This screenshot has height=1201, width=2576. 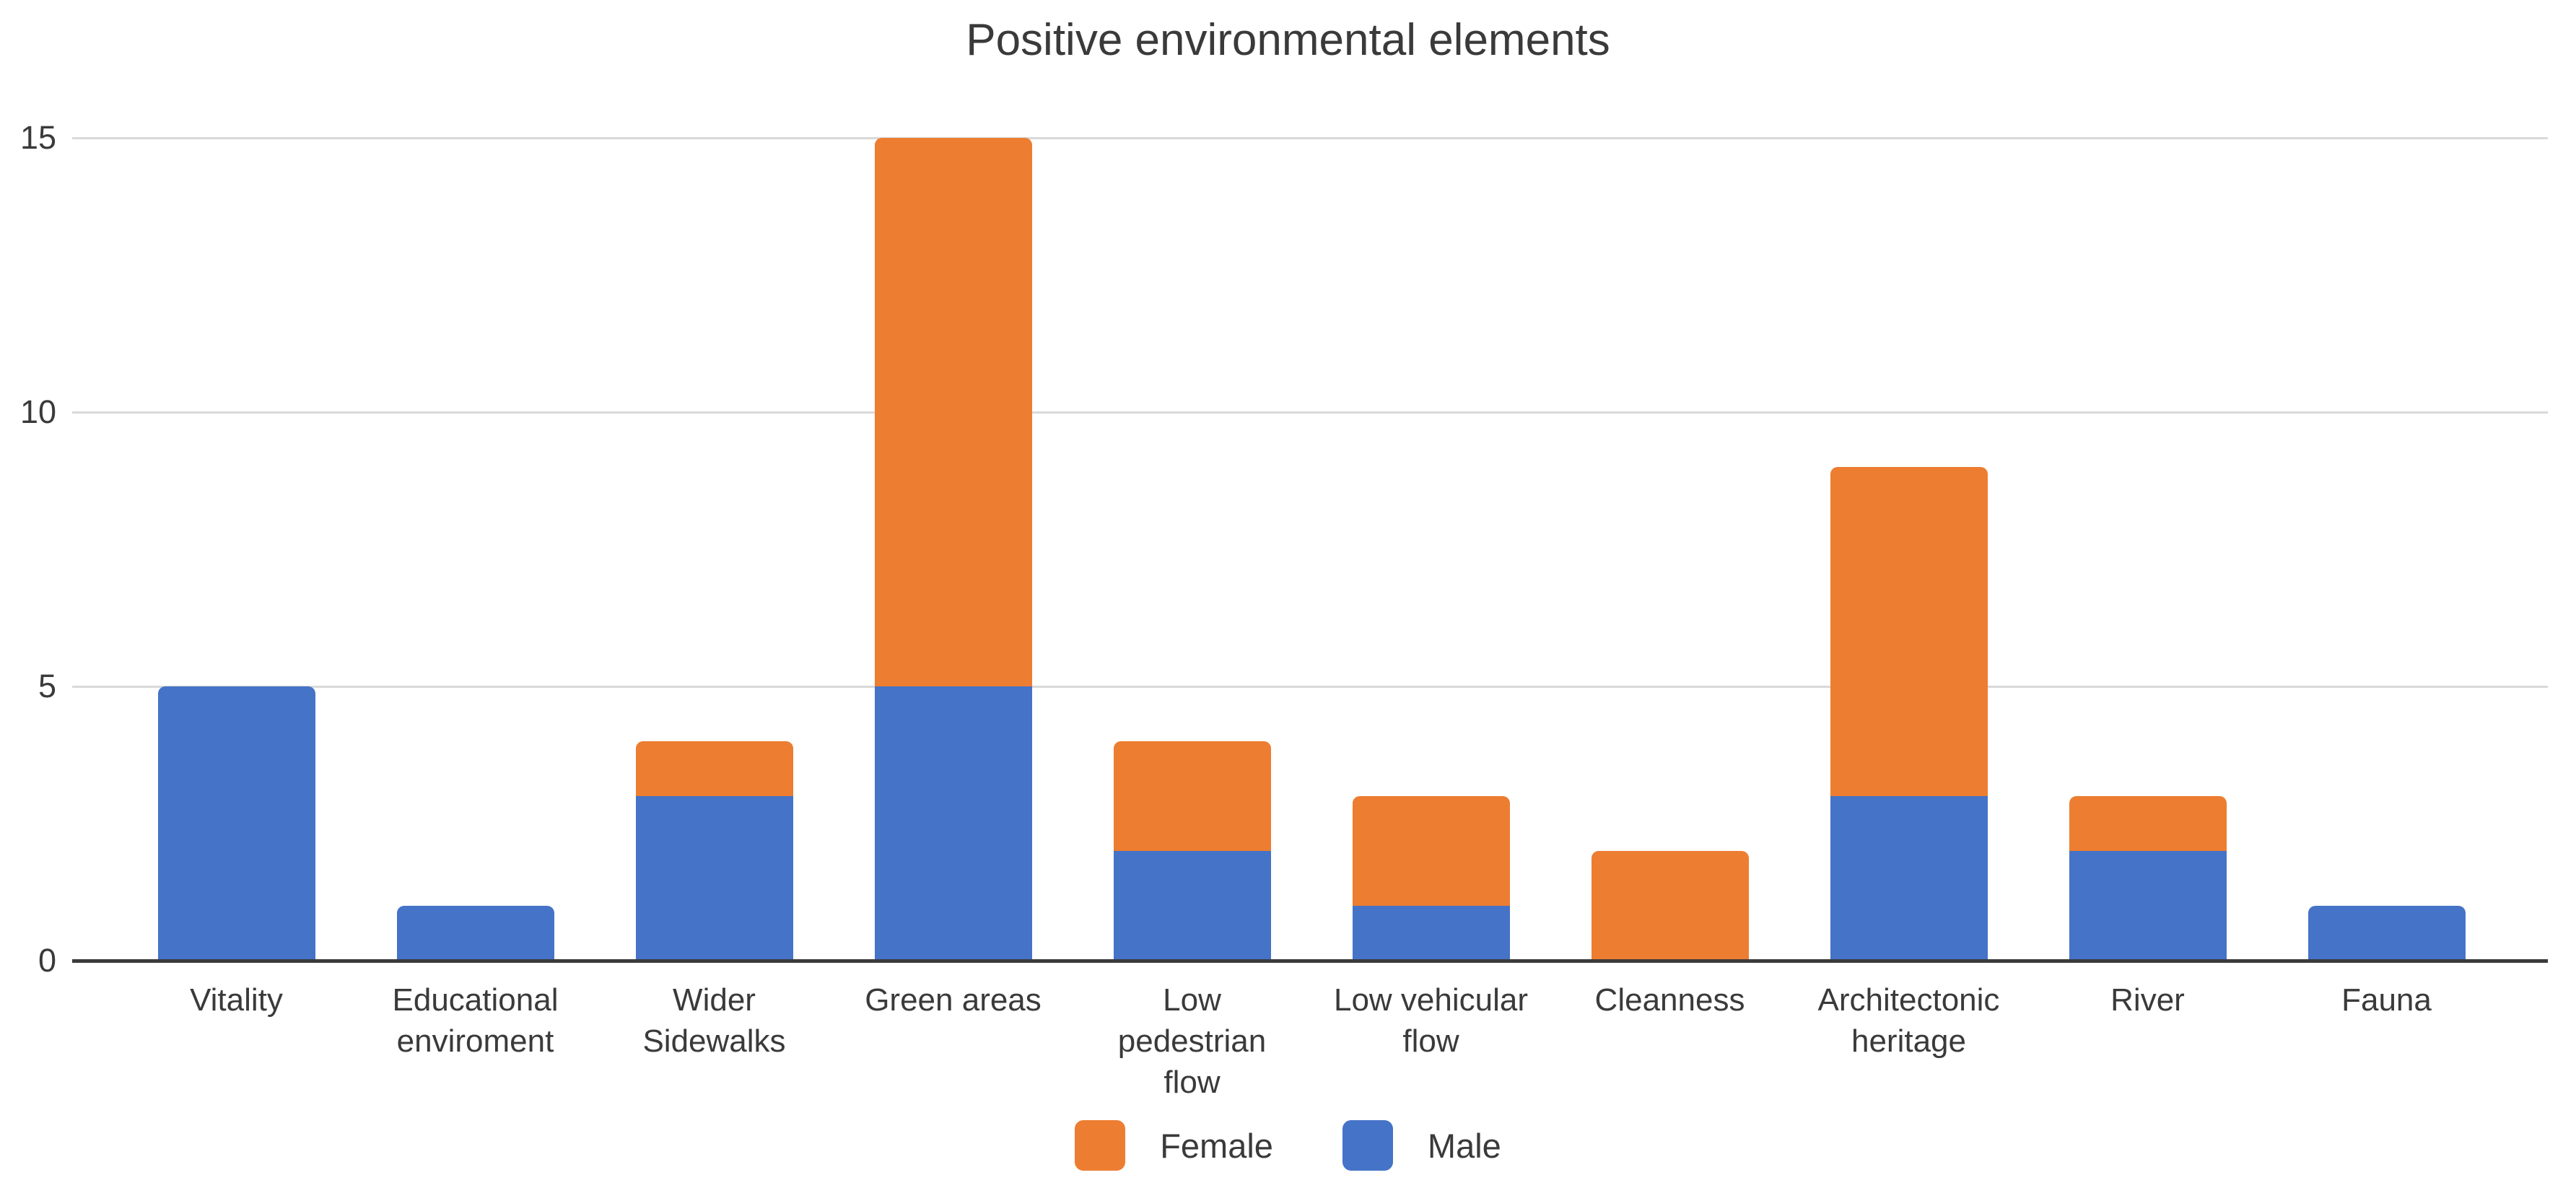 I want to click on bar-segment-female-low-vehicular-flow, so click(x=1431, y=851).